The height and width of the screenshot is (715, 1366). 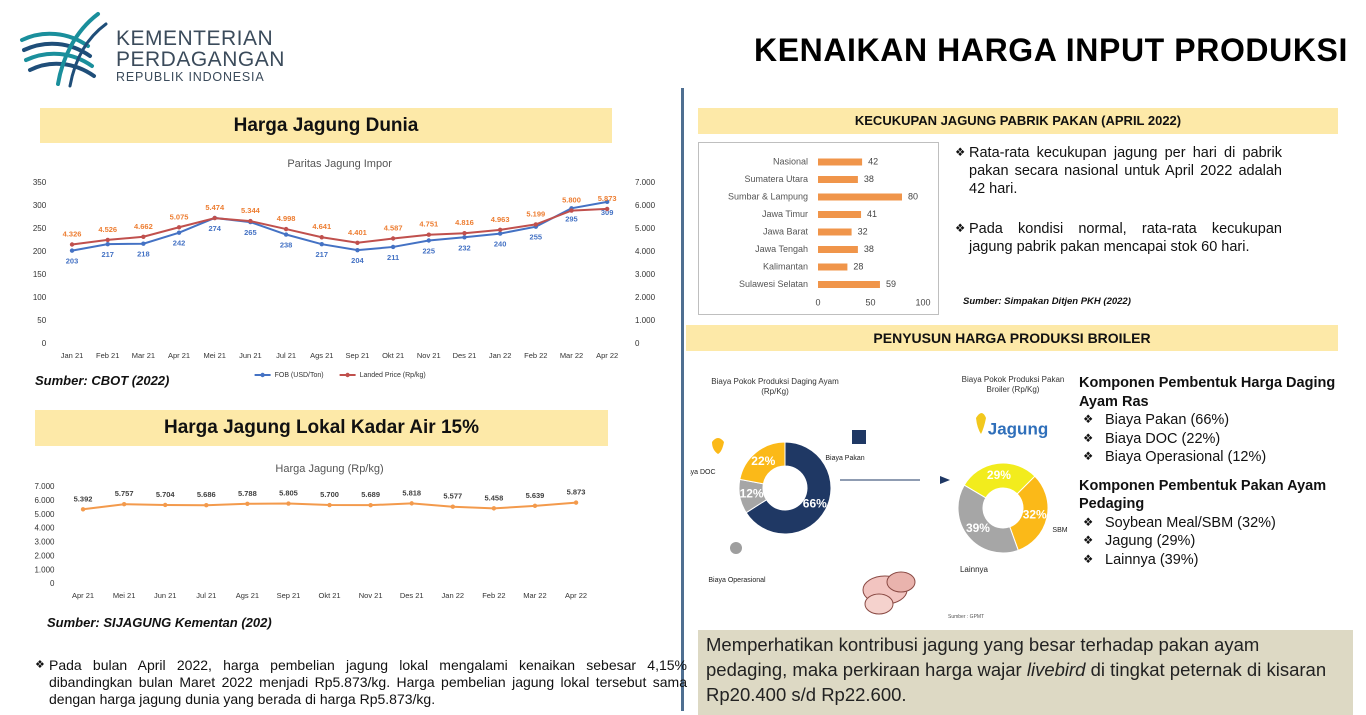 What do you see at coordinates (44, 528) in the screenshot?
I see `y-tick-label: 4.000` at bounding box center [44, 528].